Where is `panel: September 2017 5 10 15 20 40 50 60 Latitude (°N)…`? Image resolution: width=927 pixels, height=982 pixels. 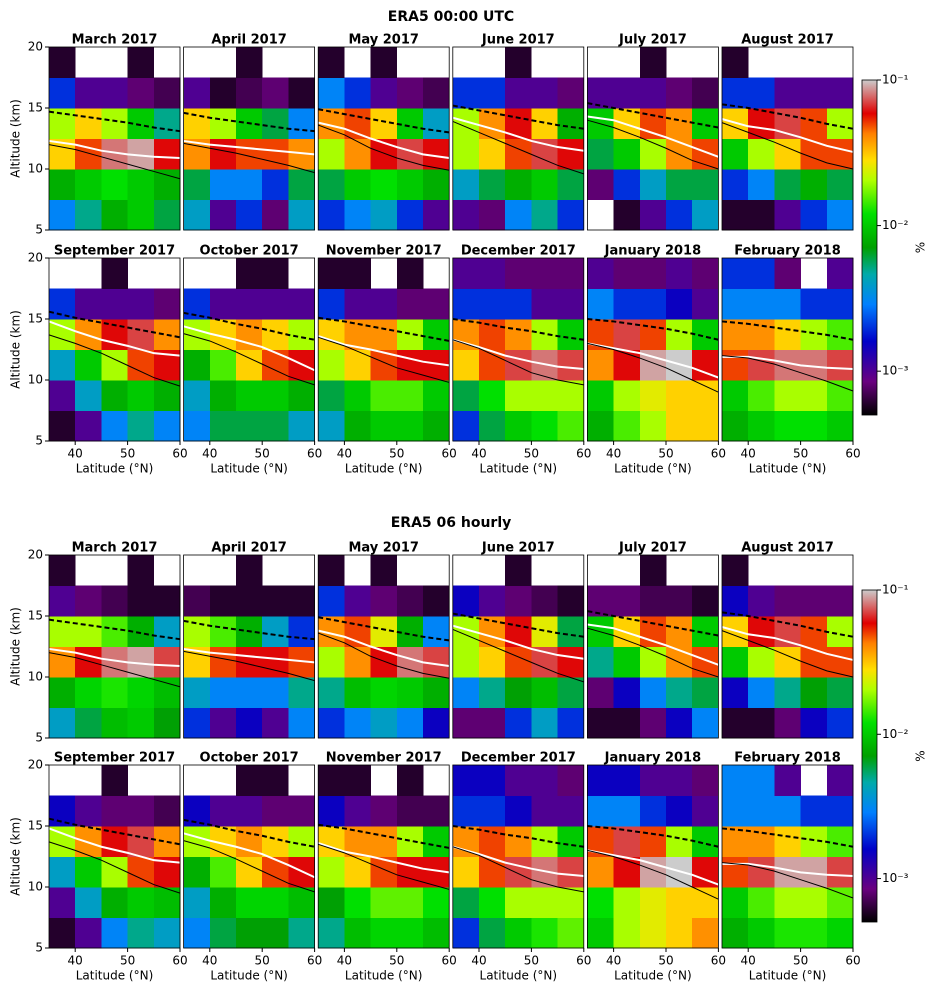
panel: September 2017 5 10 15 20 40 50 60 Latitude (°N)… is located at coordinates (98, 360).